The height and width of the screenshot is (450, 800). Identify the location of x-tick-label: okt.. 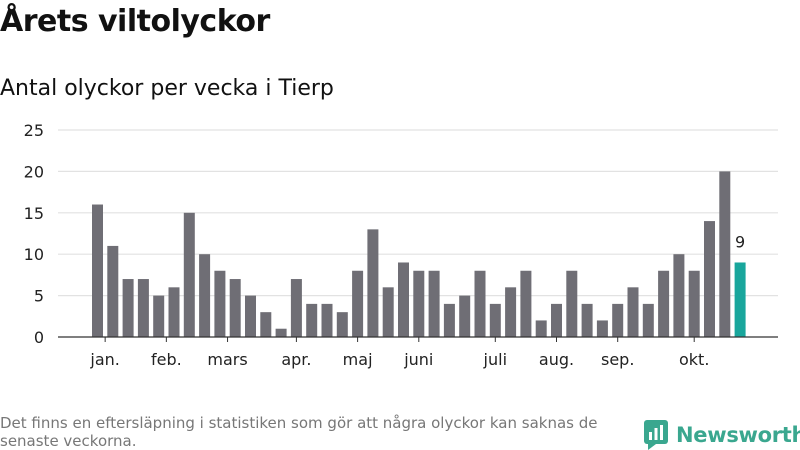
(694, 359).